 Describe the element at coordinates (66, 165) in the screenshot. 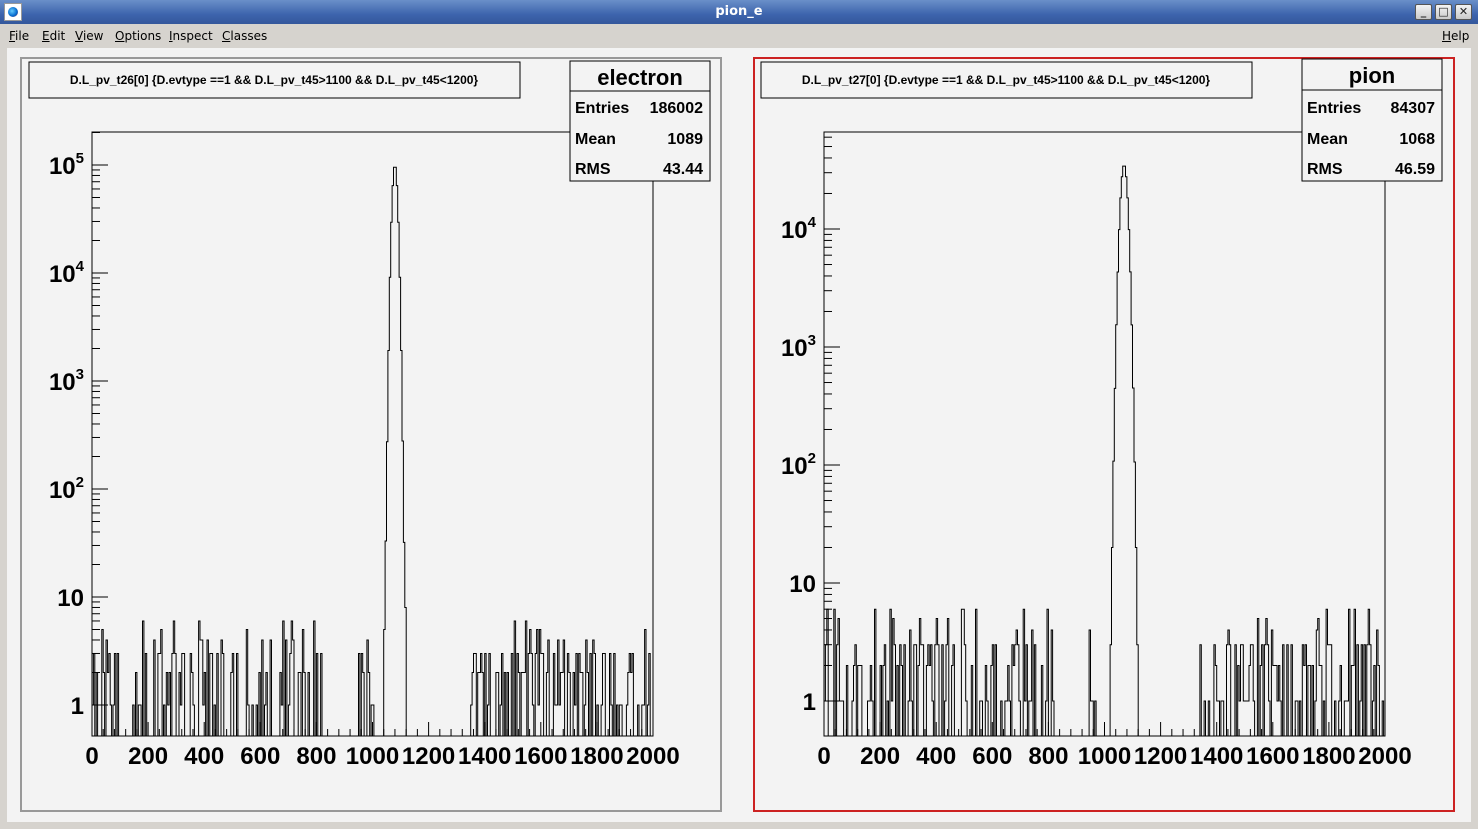

I see `y-tick-label: 10⁵` at that location.